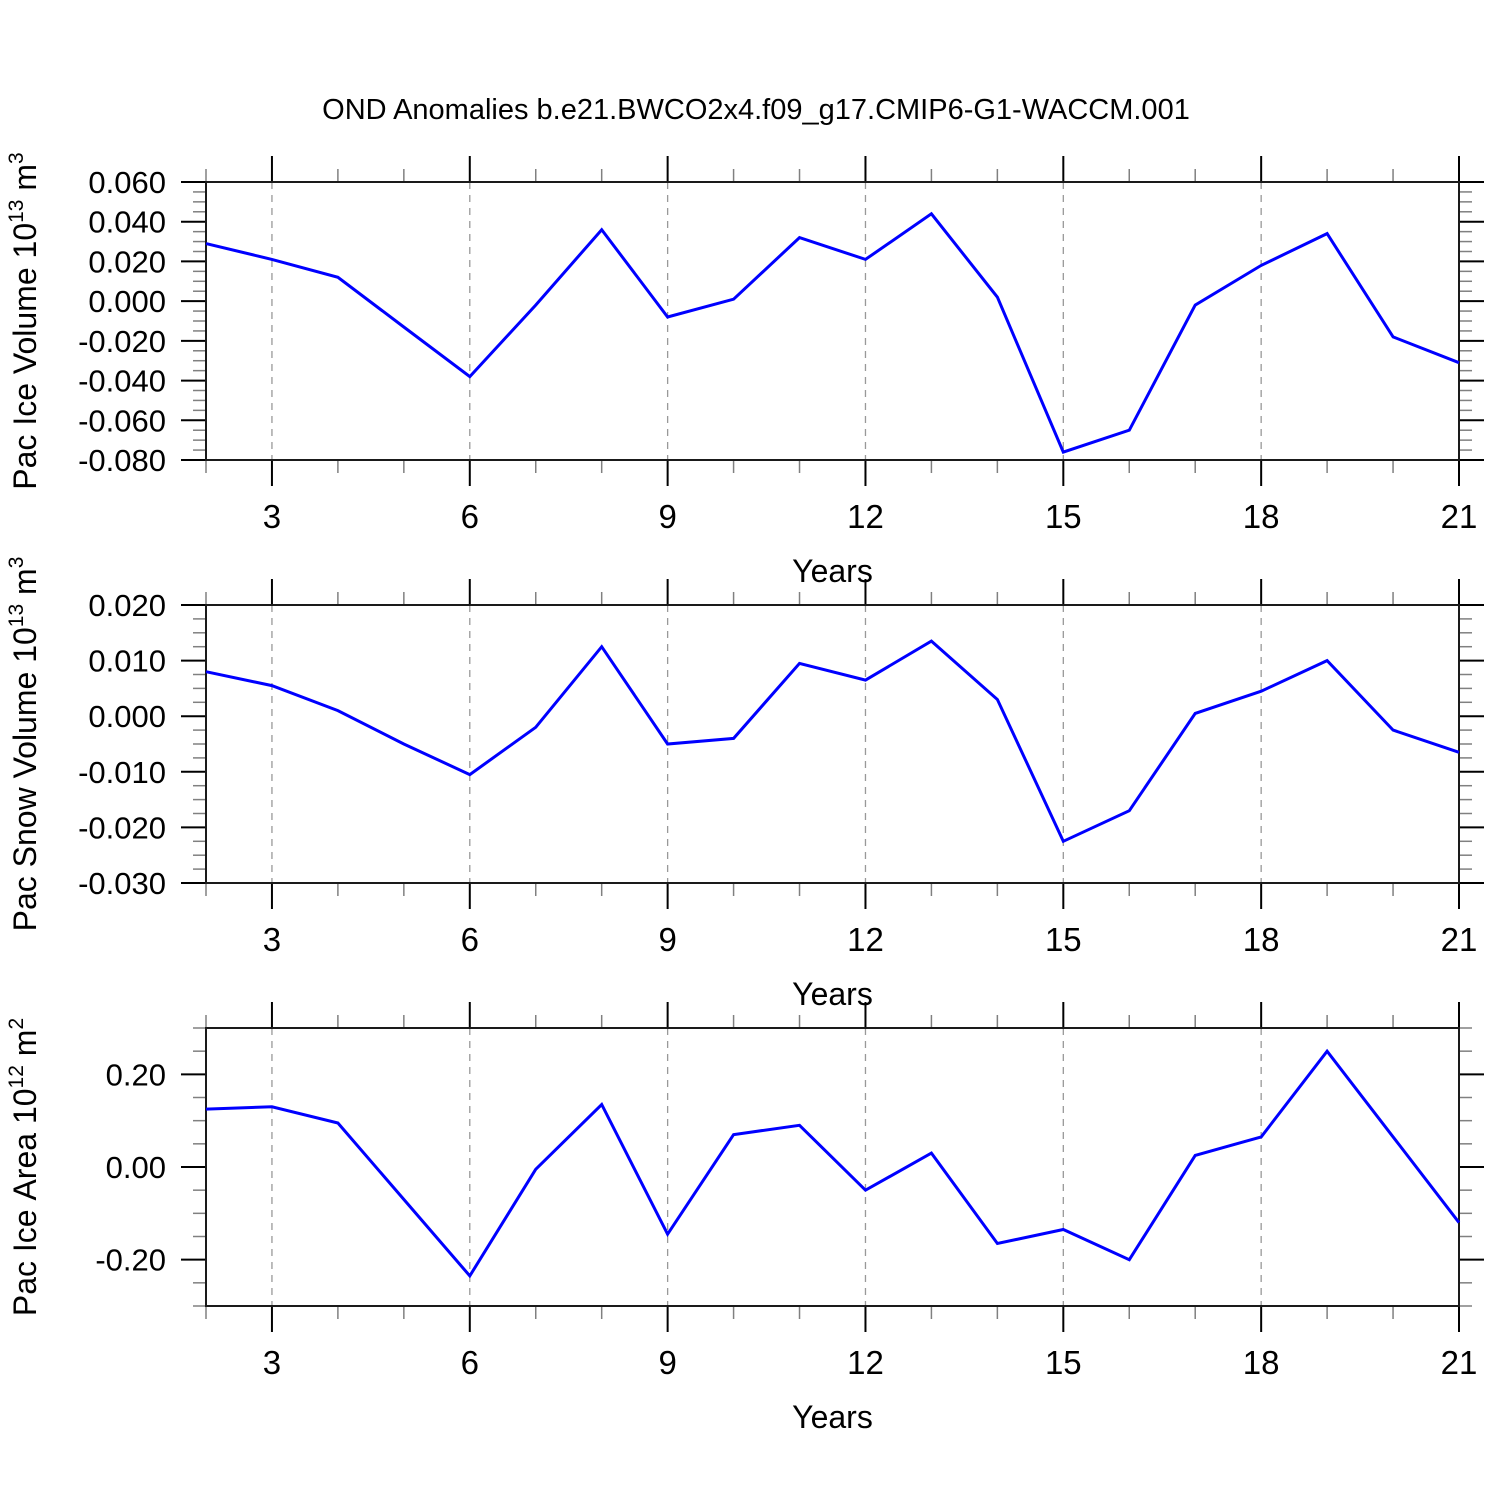  I want to click on y-tick-label: -0.060, so click(122, 420).